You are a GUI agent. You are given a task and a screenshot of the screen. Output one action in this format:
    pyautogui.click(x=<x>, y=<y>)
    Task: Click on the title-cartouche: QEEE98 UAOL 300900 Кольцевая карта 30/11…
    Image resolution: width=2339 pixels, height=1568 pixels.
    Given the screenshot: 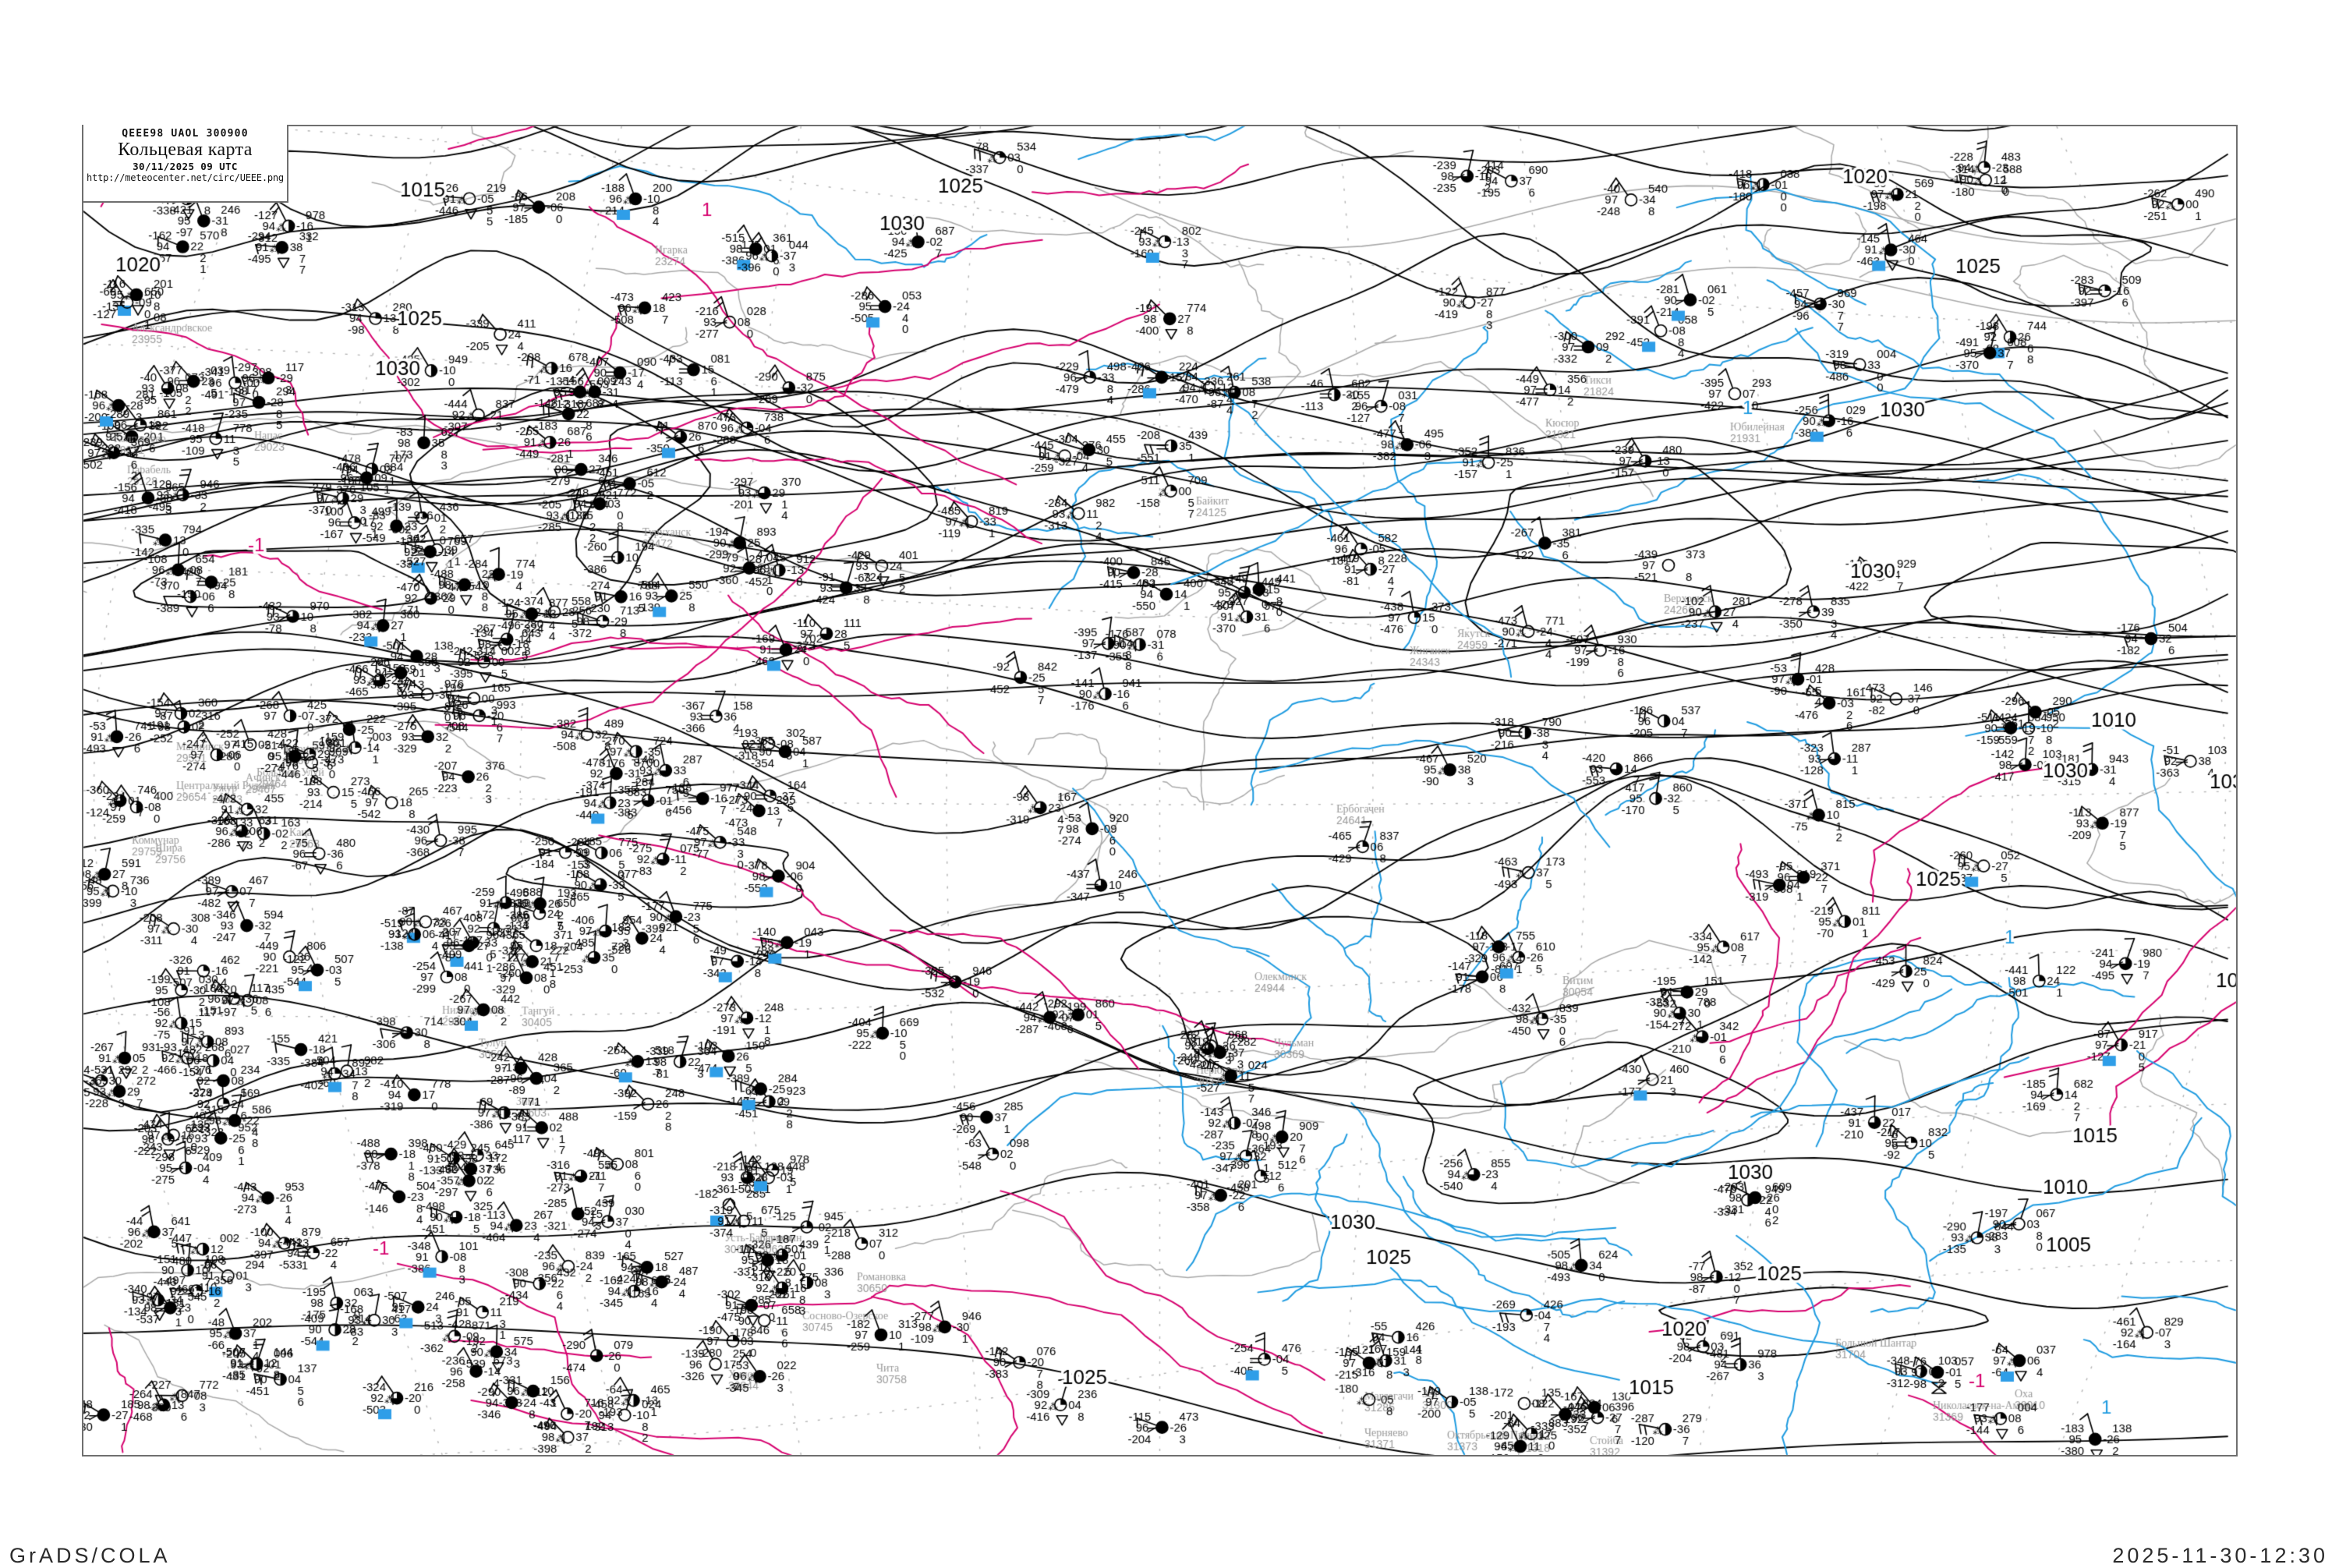 What is the action you would take?
    pyautogui.click(x=185, y=164)
    